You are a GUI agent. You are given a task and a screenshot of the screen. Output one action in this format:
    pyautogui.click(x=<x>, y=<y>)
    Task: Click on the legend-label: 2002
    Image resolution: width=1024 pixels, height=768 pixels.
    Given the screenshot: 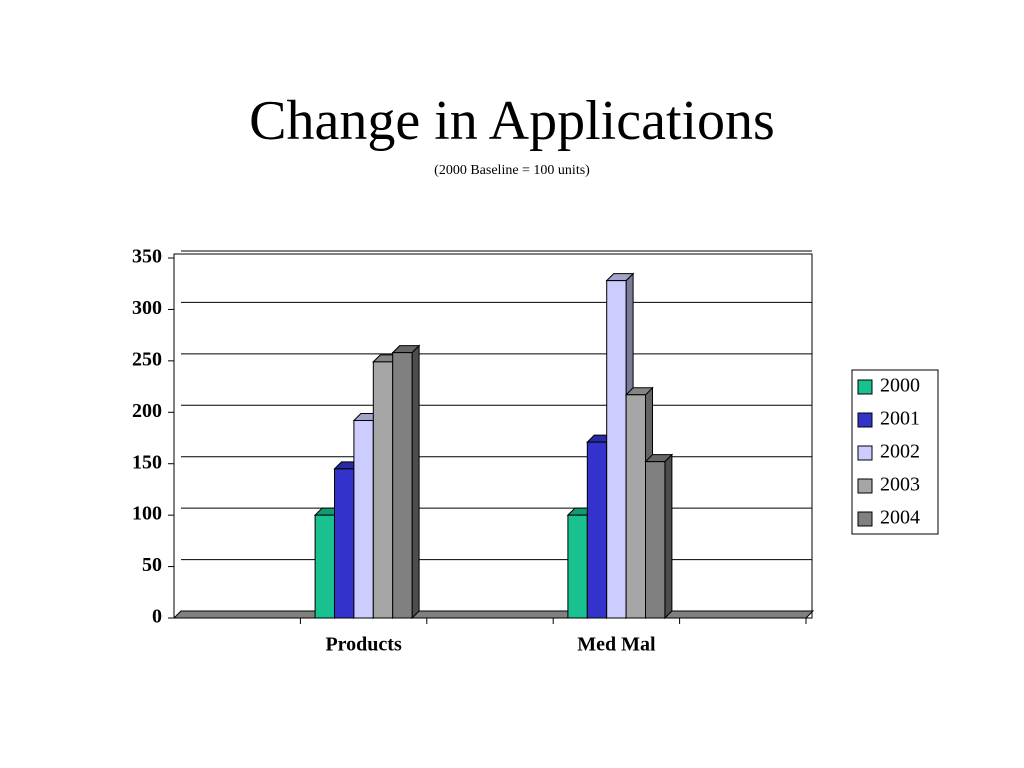 What is the action you would take?
    pyautogui.click(x=900, y=452)
    